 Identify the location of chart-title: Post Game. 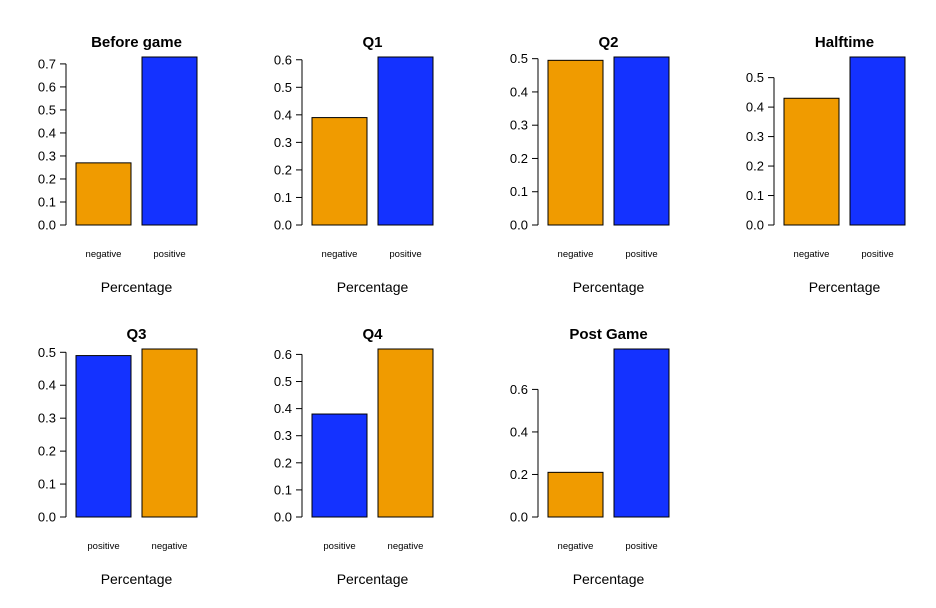
(608, 334).